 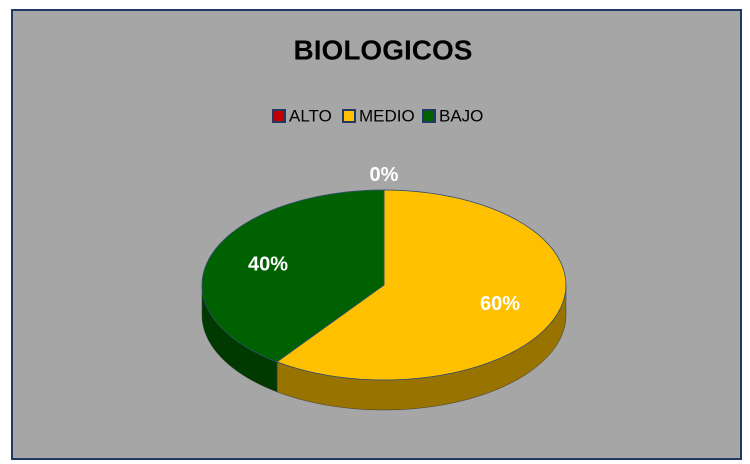 I want to click on data-label: 60%, so click(x=500, y=304).